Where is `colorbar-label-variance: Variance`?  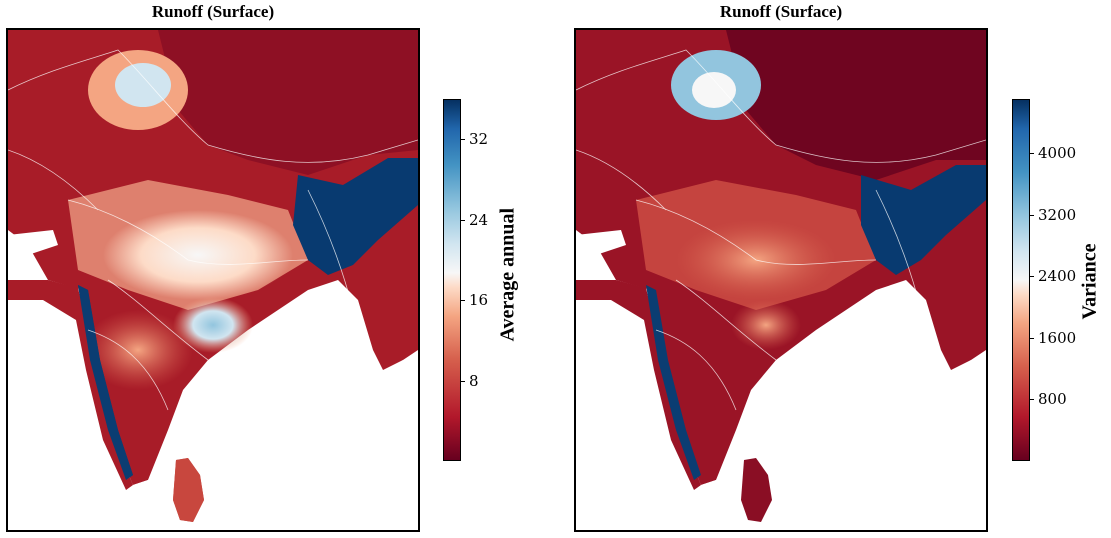
colorbar-label-variance: Variance is located at coordinates (1089, 281).